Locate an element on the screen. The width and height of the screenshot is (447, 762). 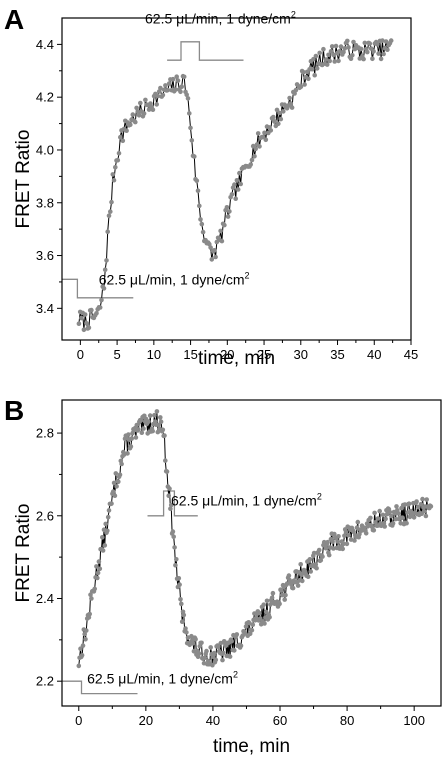
pa-y-tick-label: 3.4 is located at coordinates (45, 308).